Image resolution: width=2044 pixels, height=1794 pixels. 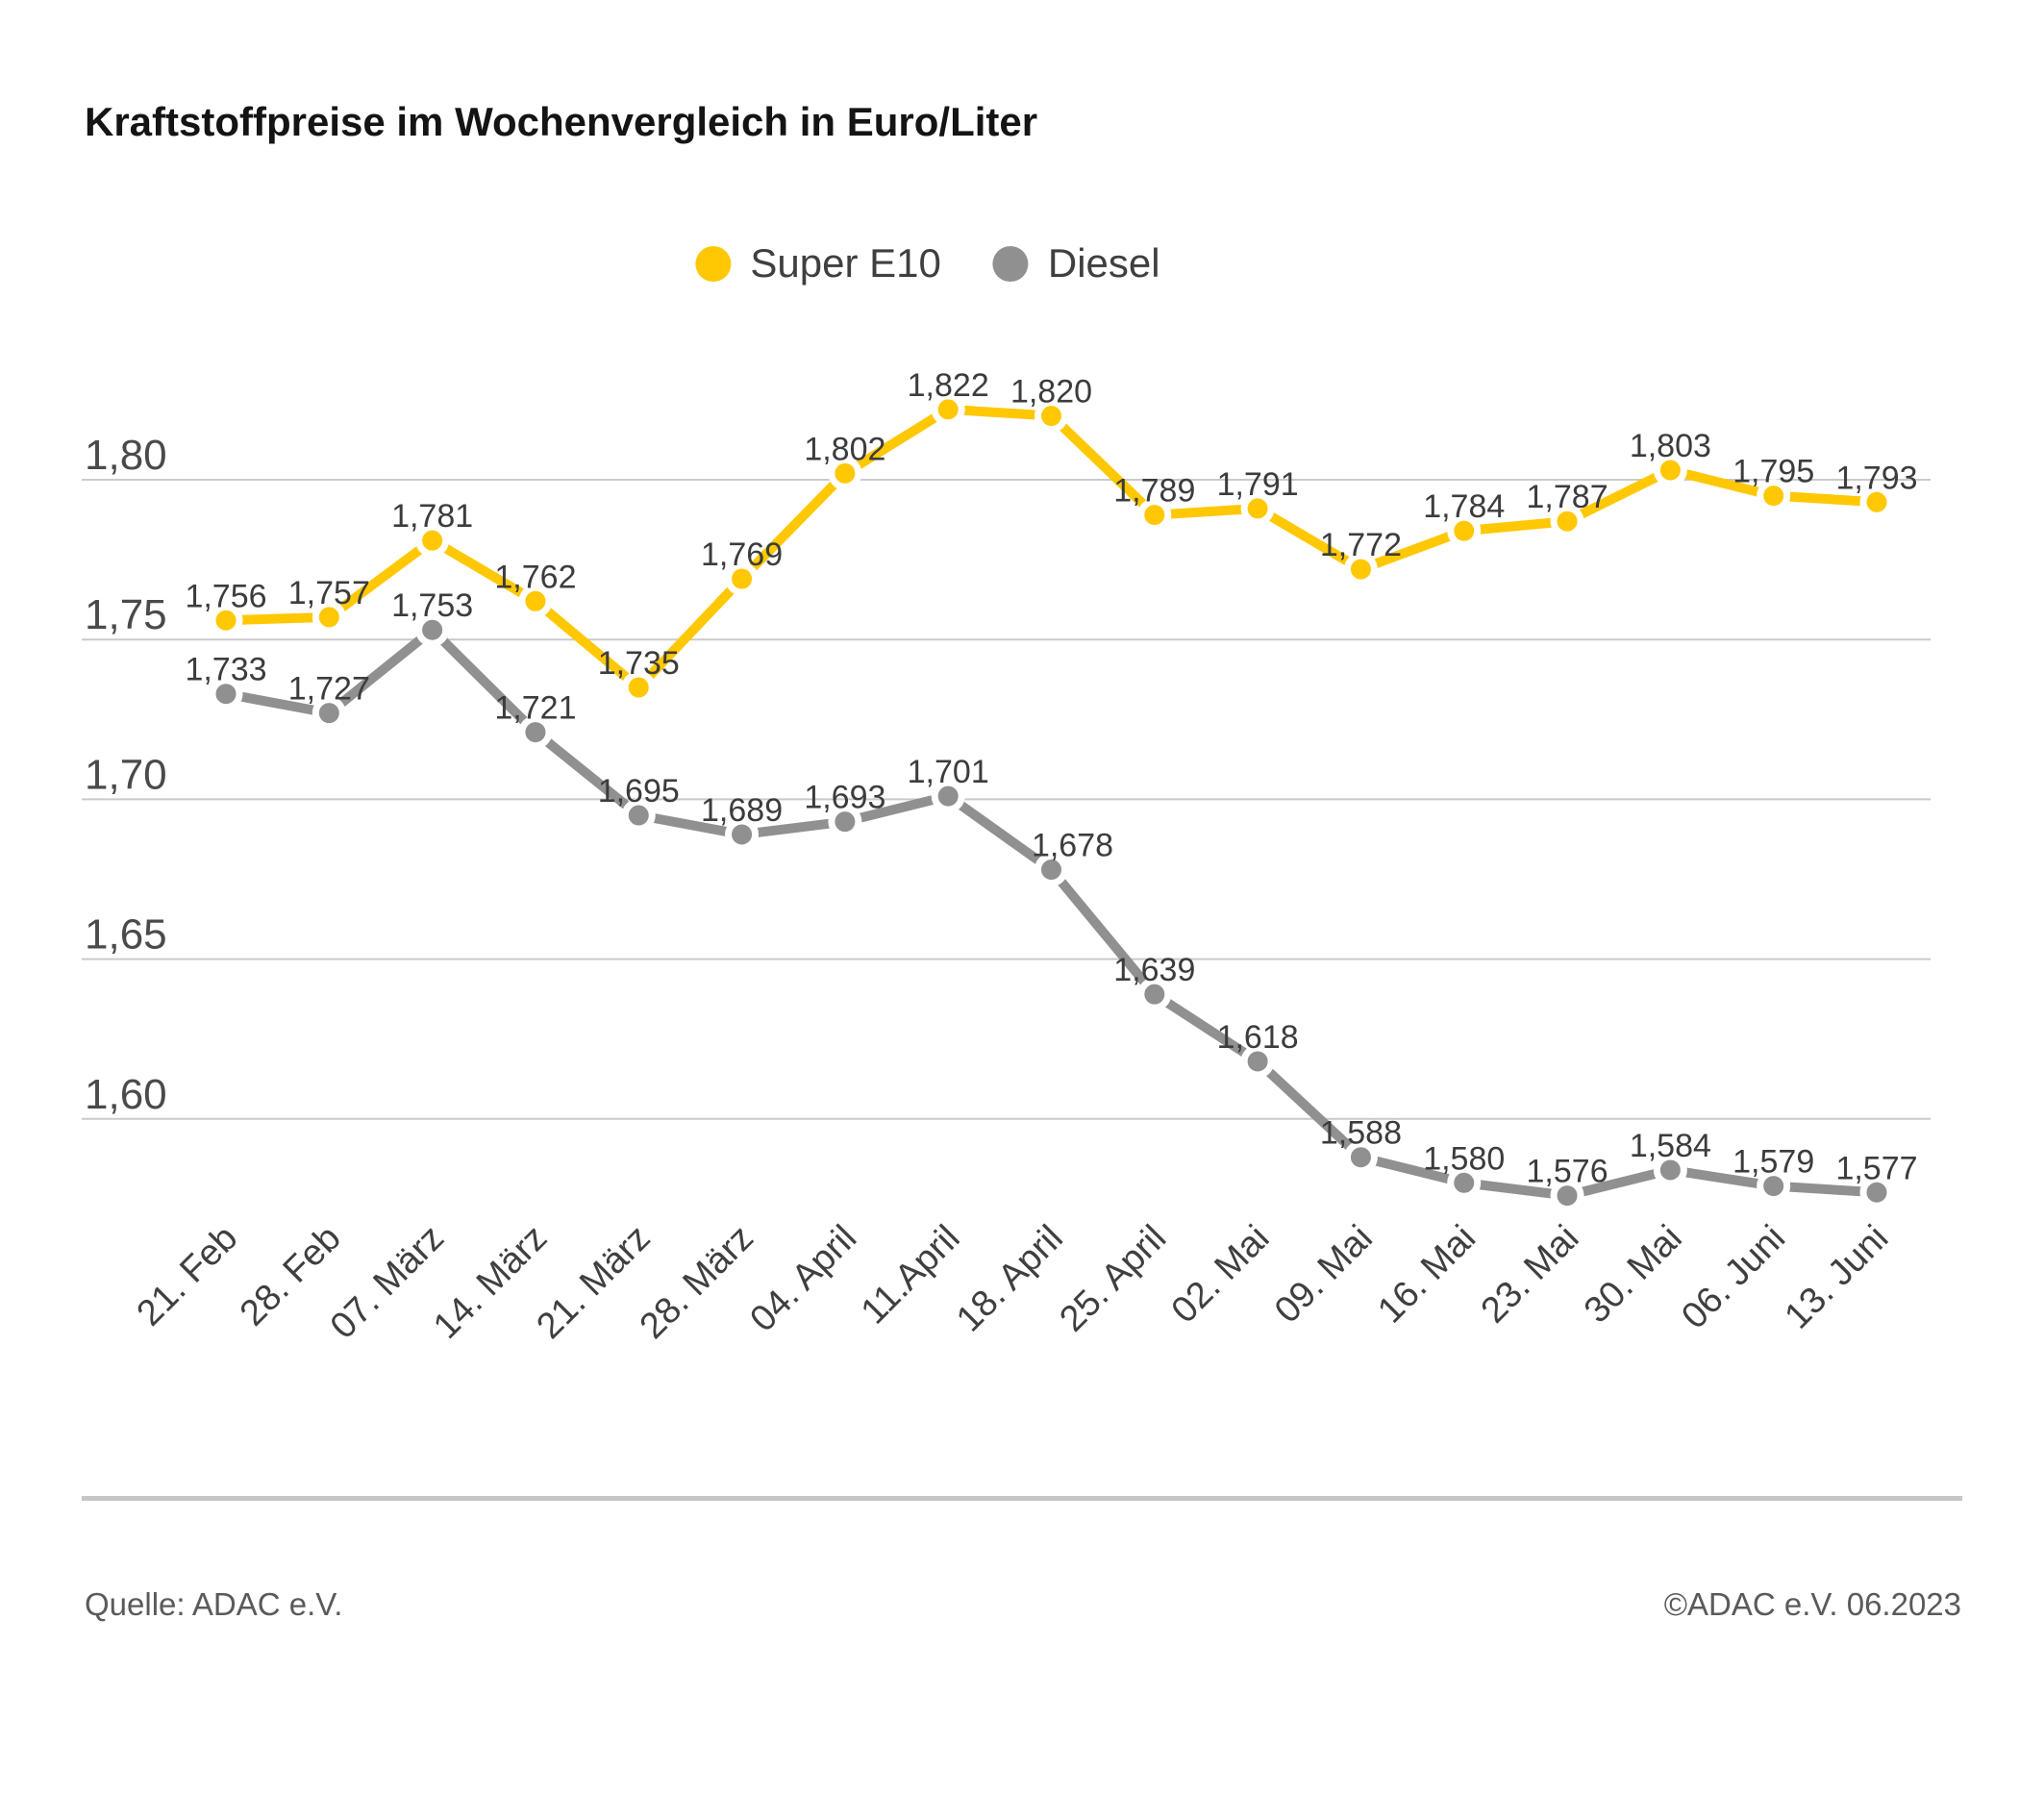 What do you see at coordinates (1567, 1172) in the screenshot?
I see `data-point-label: 1,576` at bounding box center [1567, 1172].